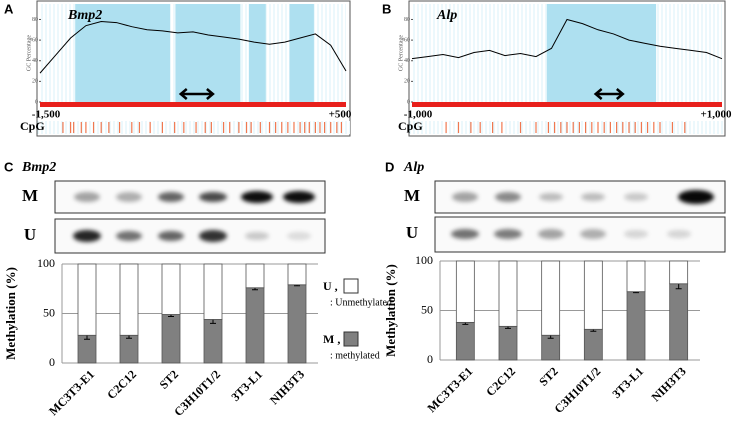  What do you see at coordinates (169, 379) in the screenshot?
I see `x-tick-label: ST2` at bounding box center [169, 379].